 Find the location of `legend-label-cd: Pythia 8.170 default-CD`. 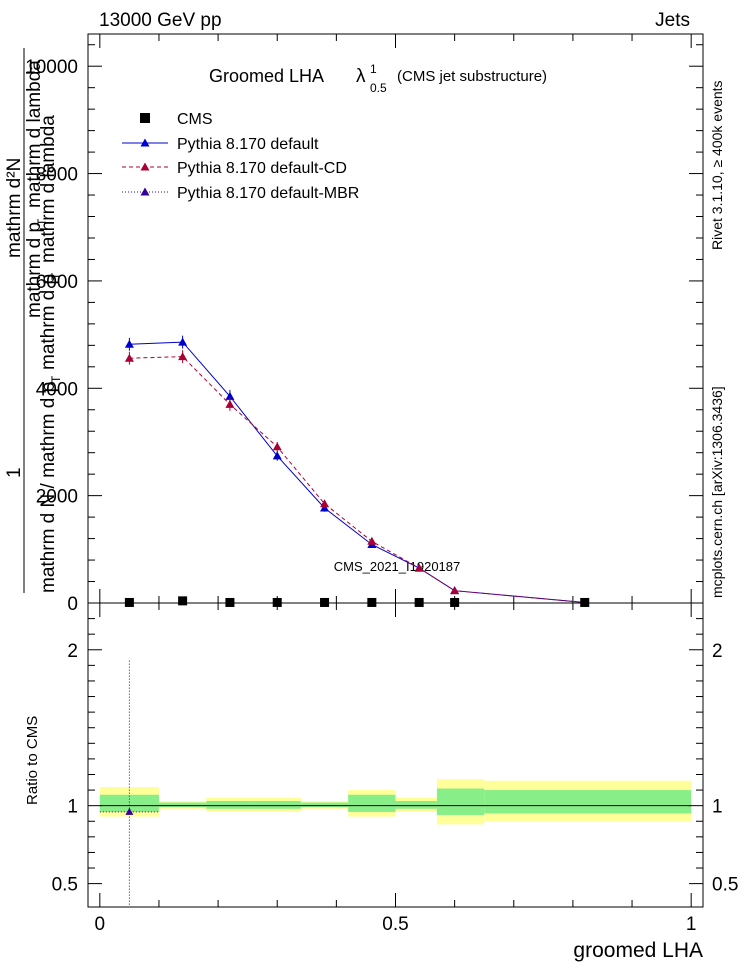

legend-label-cd: Pythia 8.170 default-CD is located at coordinates (262, 168).